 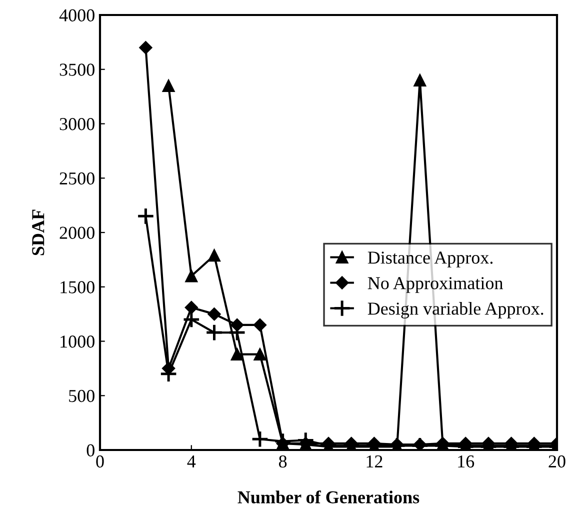 What do you see at coordinates (77, 124) in the screenshot?
I see `y-tick-label: 3000` at bounding box center [77, 124].